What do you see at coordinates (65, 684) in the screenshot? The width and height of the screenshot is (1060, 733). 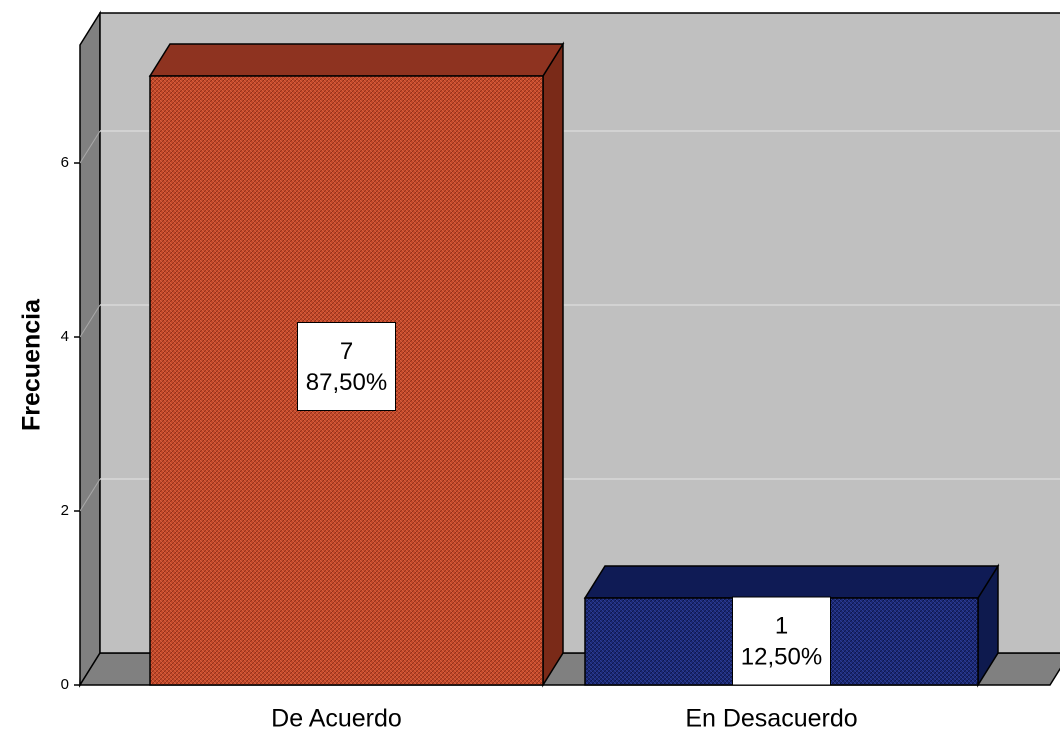 I see `y-tick-label: 0` at bounding box center [65, 684].